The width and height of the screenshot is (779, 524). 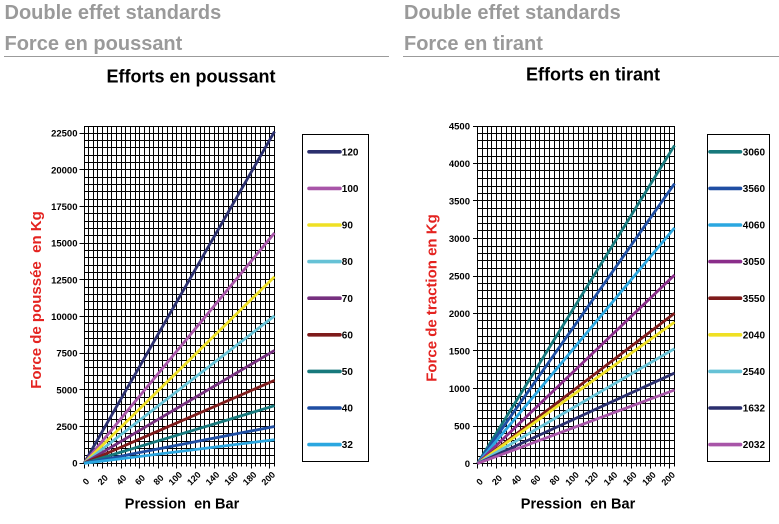 I want to click on svg-text: 1632, so click(x=754, y=409).